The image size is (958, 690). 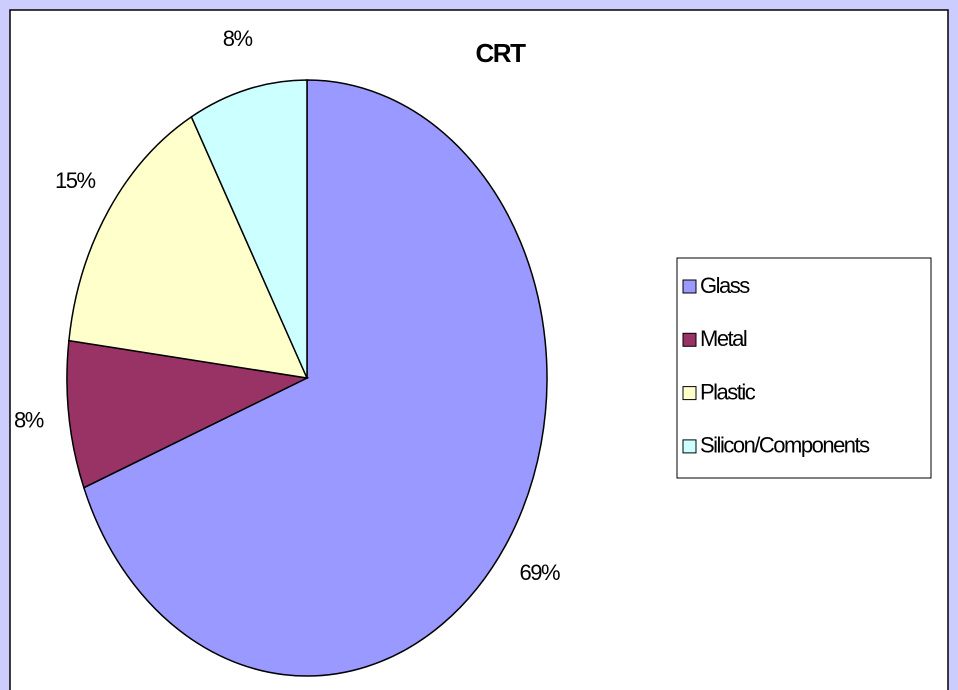 I want to click on chart-title: CRT, so click(x=501, y=53).